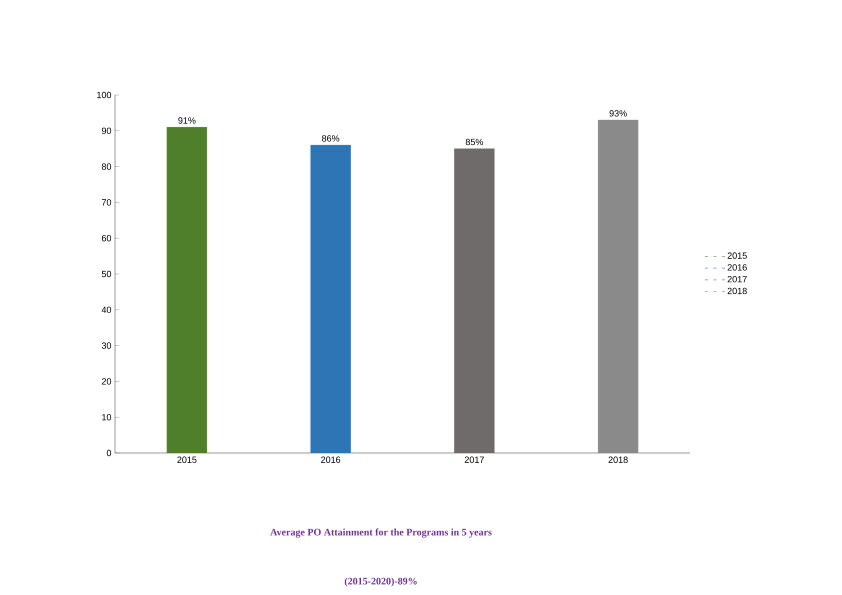 The image size is (842, 595). I want to click on x-tick-label: 2018, so click(618, 459).